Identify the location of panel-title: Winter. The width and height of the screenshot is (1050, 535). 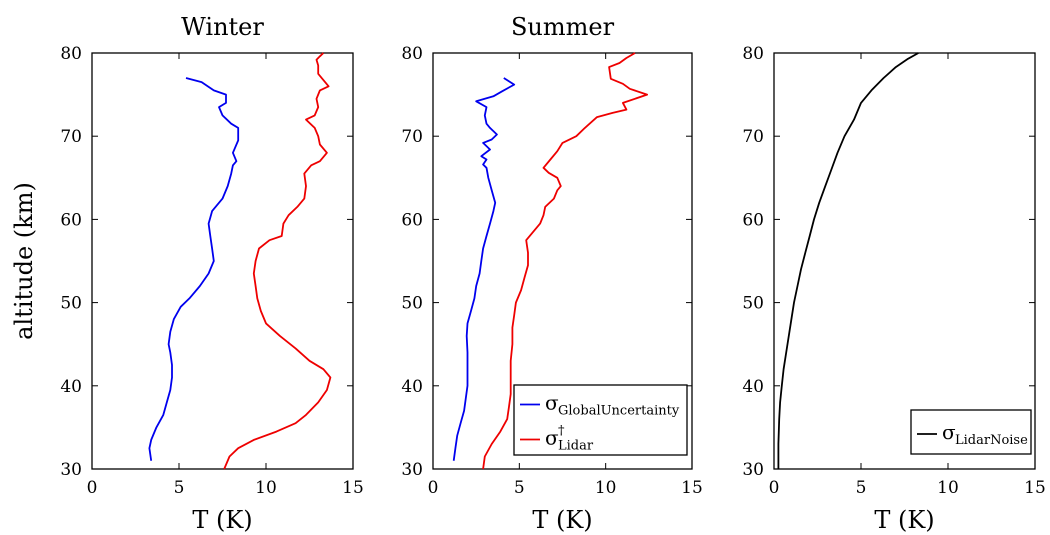
(222, 27).